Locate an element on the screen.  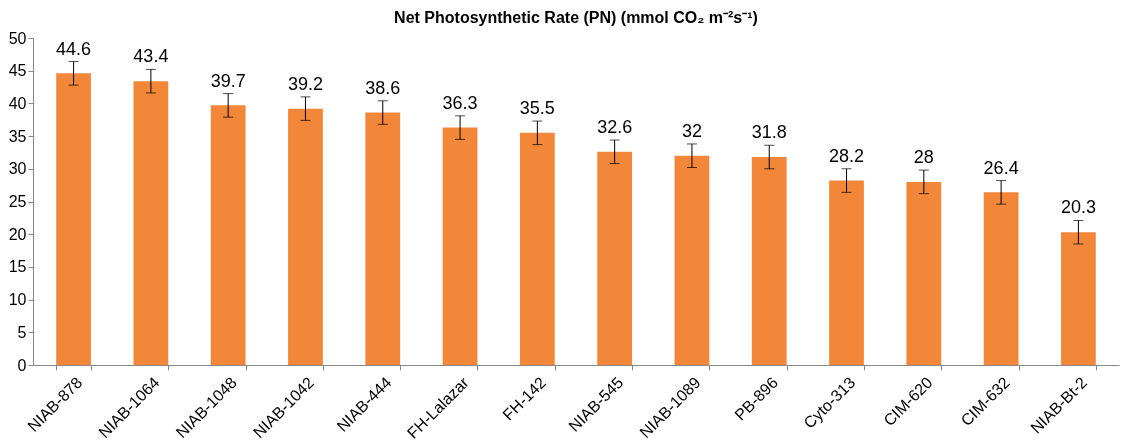
data-label: 43.4 is located at coordinates (151, 56).